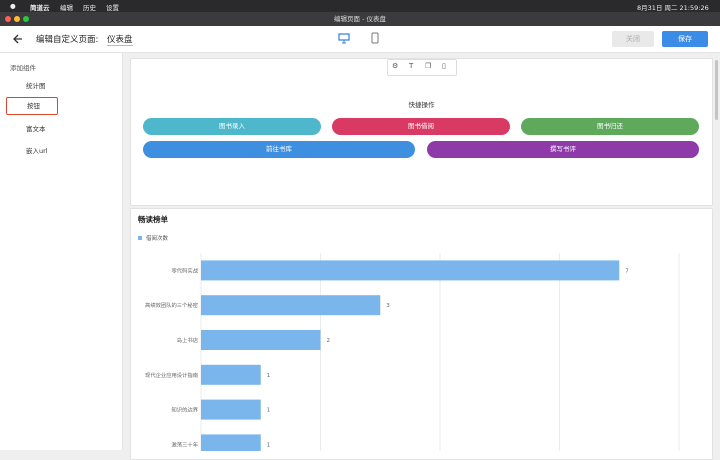 This screenshot has width=720, height=460. I want to click on sidebar-item: 富文本, so click(31, 129).